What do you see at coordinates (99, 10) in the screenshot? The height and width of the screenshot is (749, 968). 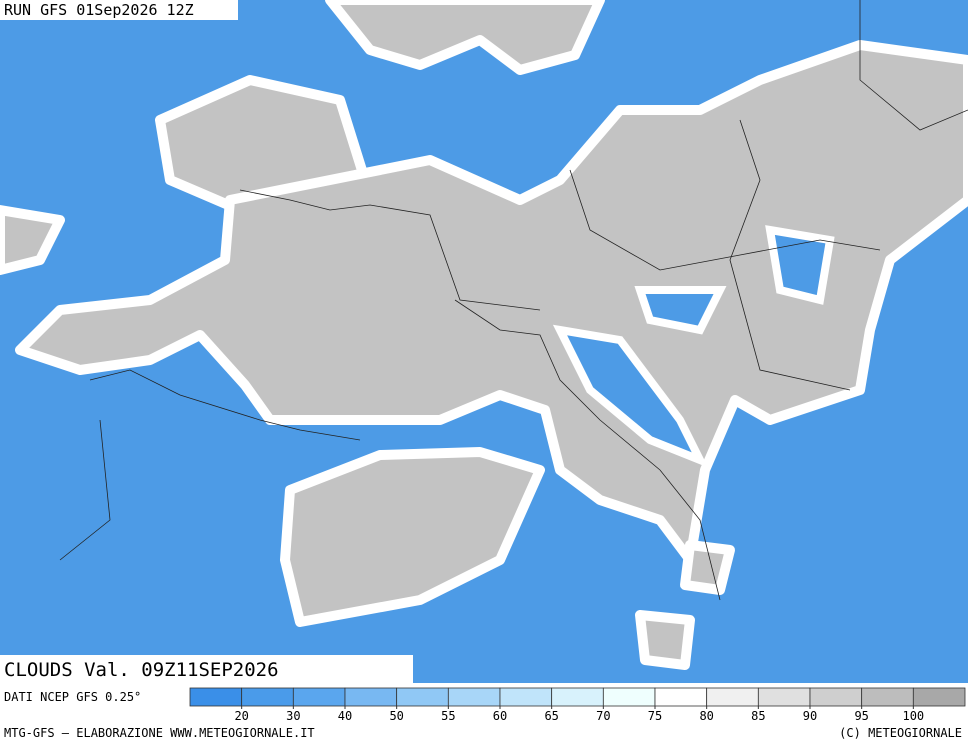 I see `run-label: RUN GFS 01Sep2026 12Z` at bounding box center [99, 10].